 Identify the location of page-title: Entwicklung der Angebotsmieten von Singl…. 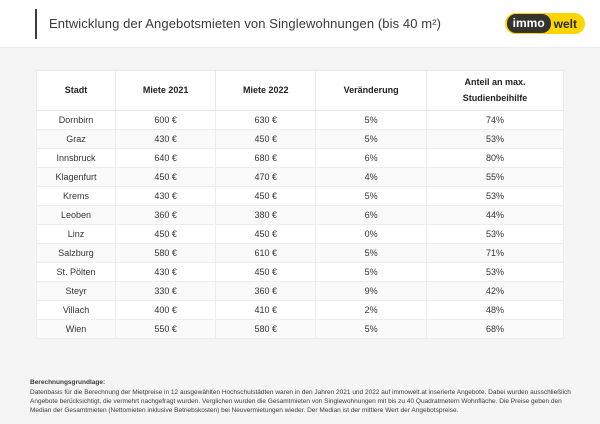
(245, 23).